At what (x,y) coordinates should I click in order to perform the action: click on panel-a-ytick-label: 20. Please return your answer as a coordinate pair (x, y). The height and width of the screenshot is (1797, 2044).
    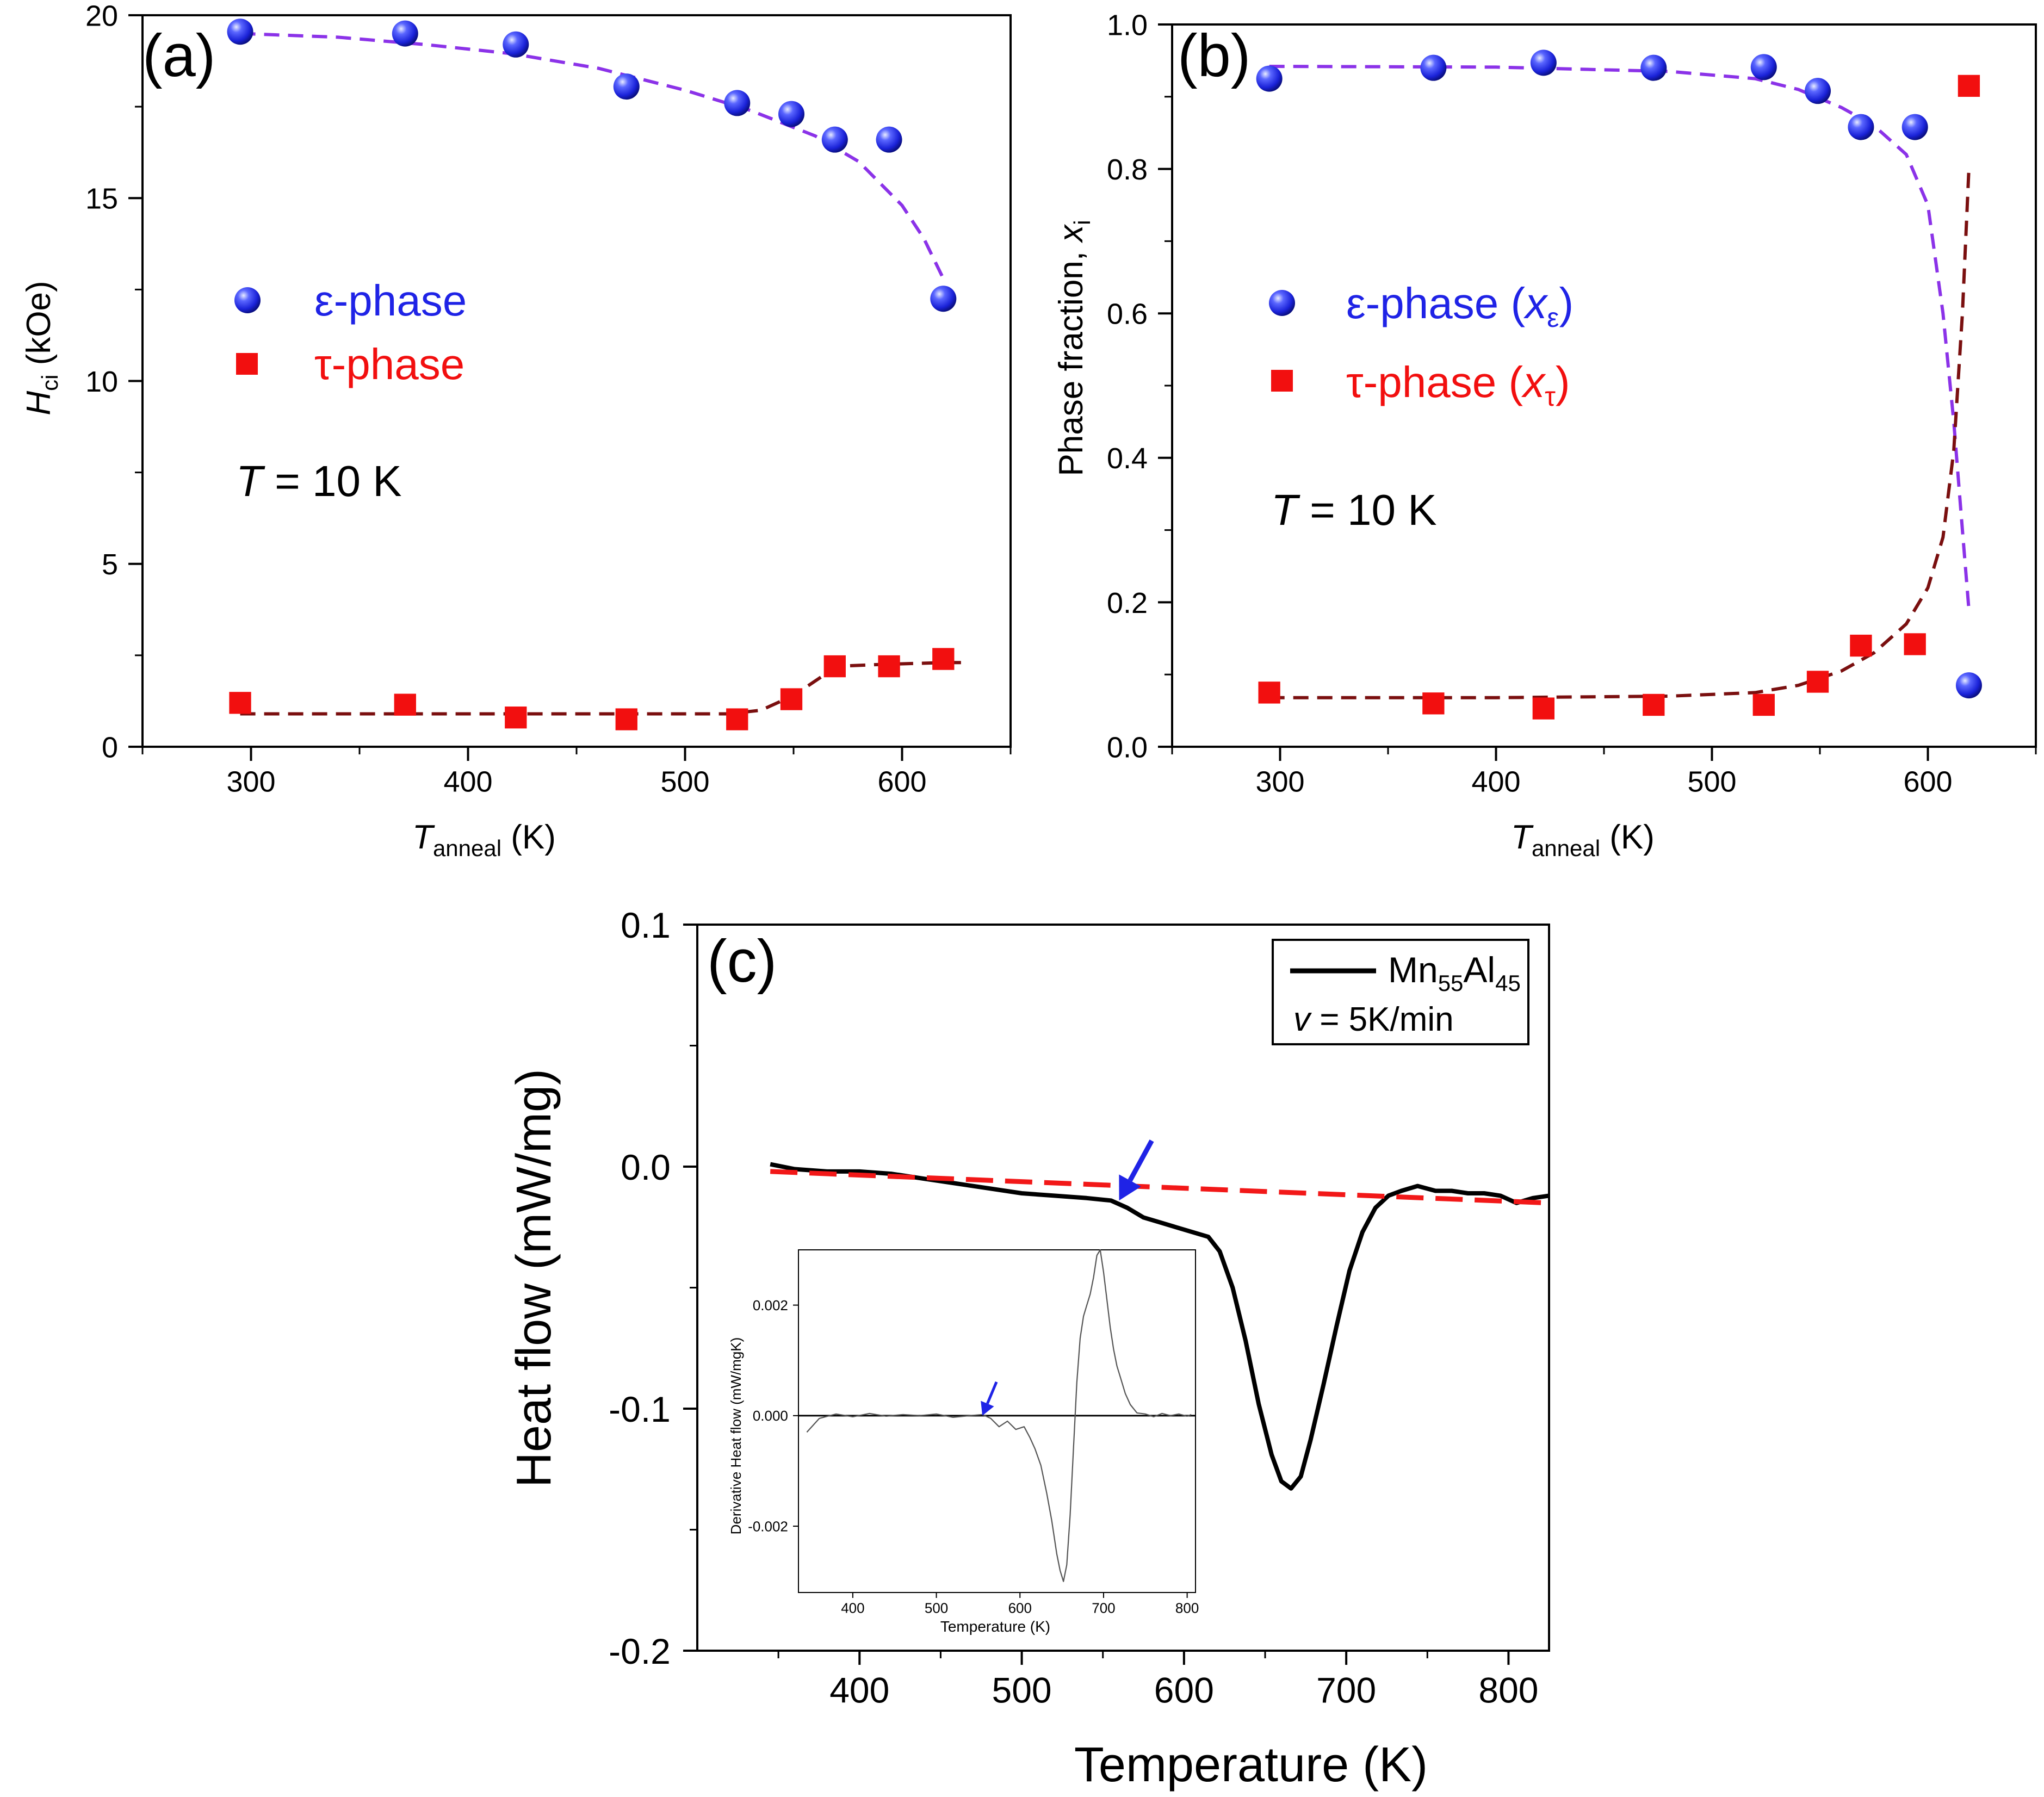
    Looking at the image, I should click on (101, 16).